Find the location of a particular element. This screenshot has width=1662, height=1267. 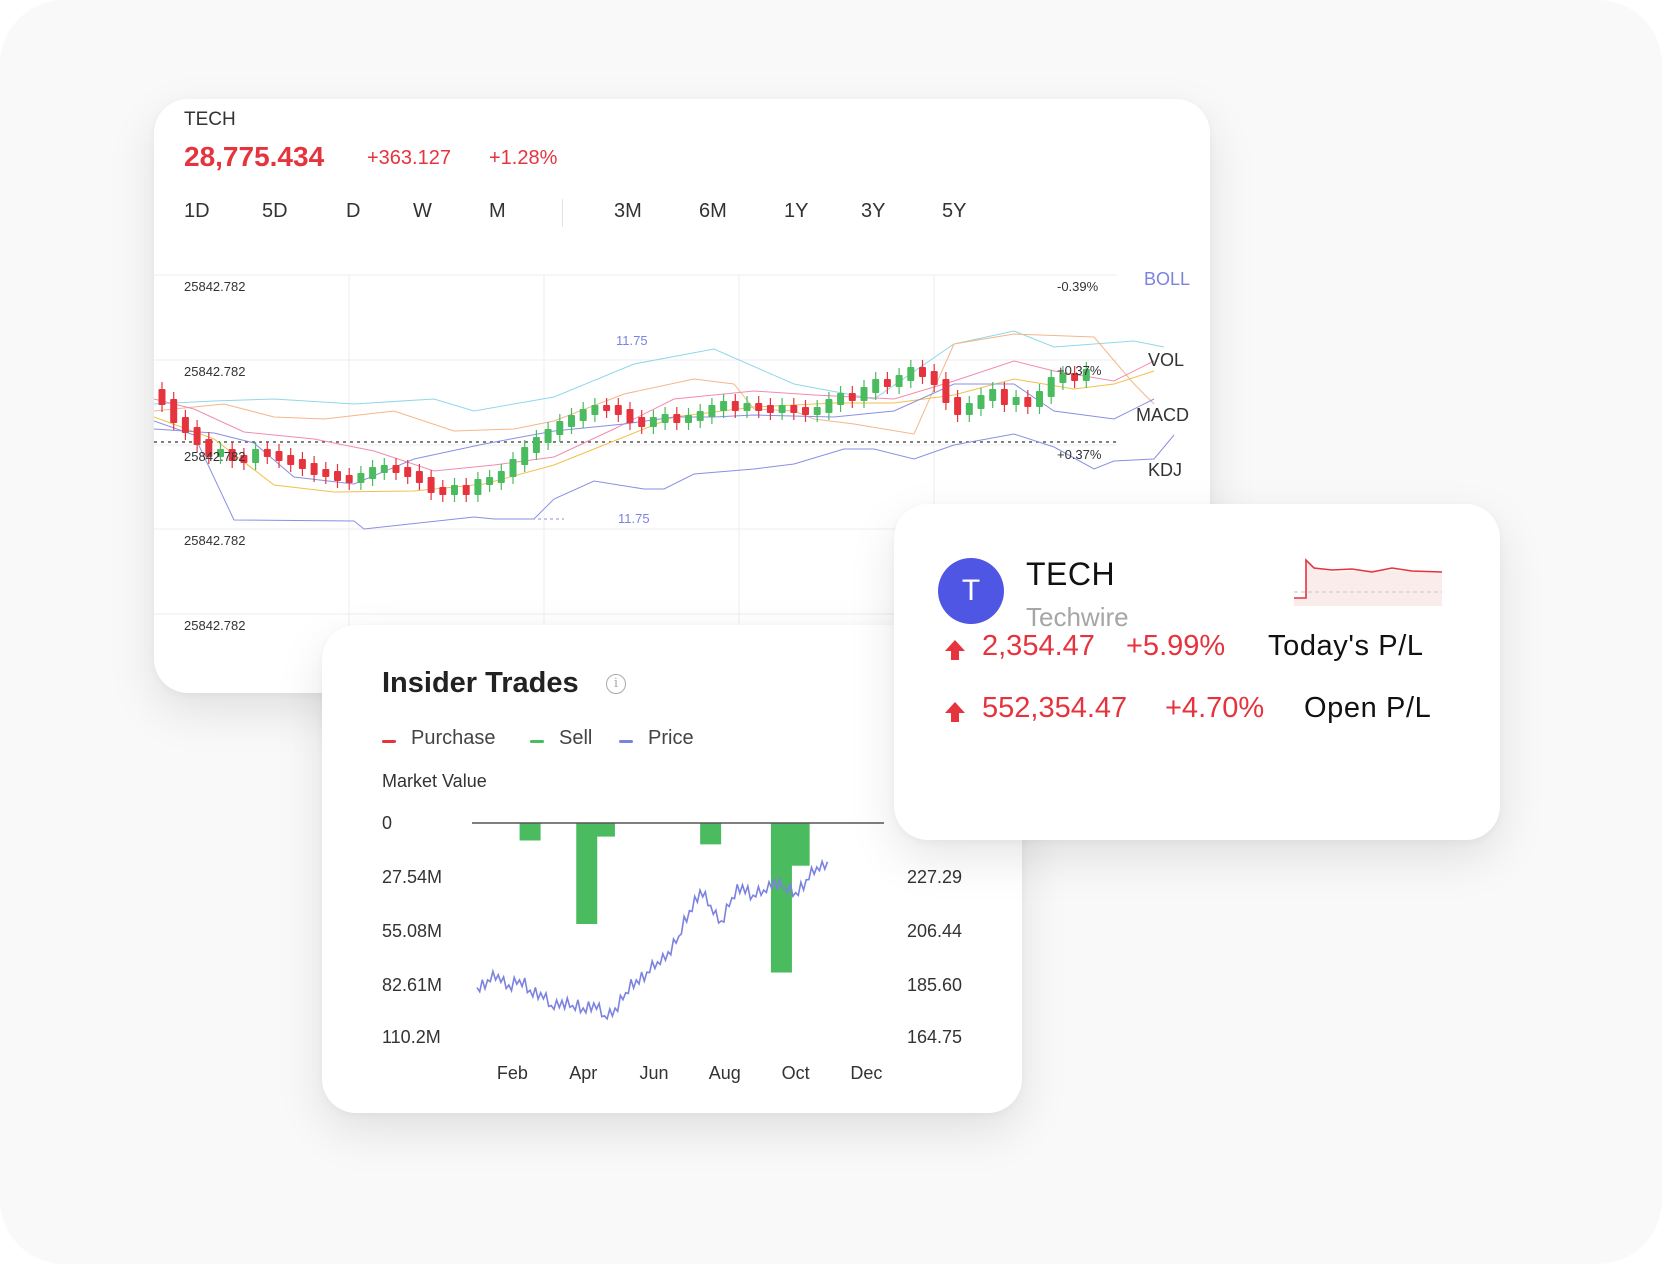

range-1d: 1D is located at coordinates (197, 211).